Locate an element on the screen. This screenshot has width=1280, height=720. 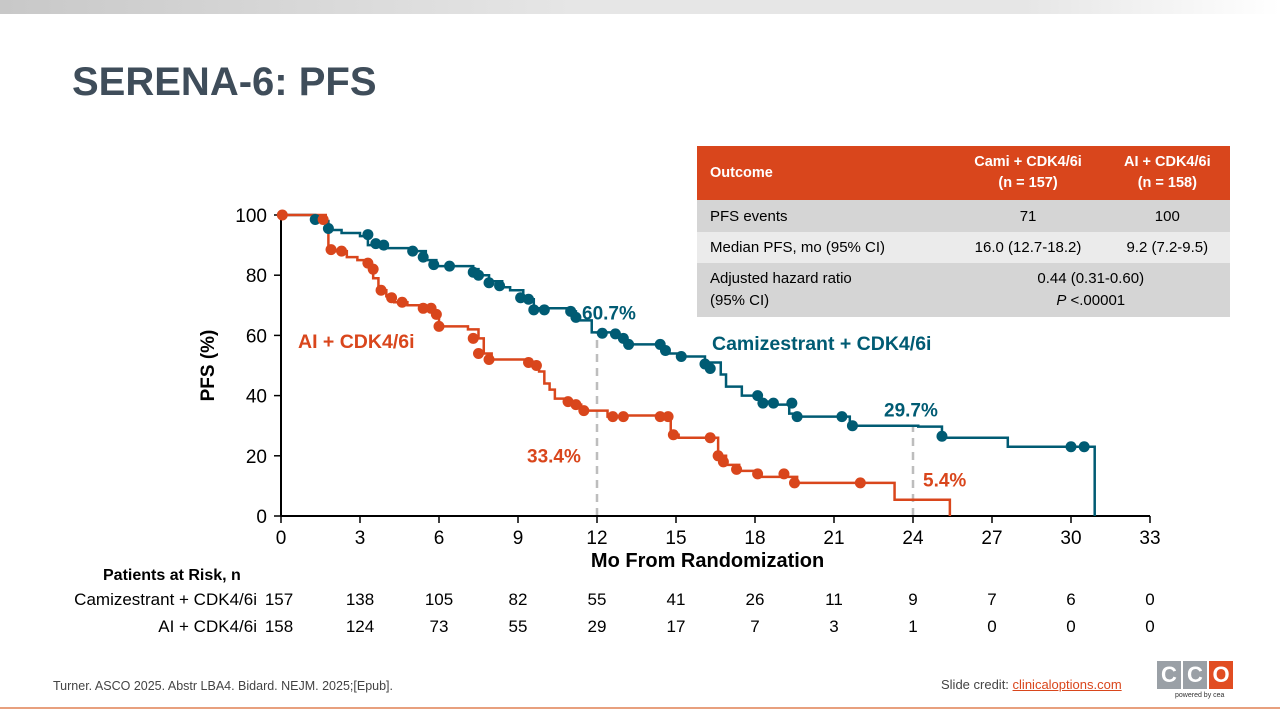
at-risk-count: 105 is located at coordinates (439, 599).